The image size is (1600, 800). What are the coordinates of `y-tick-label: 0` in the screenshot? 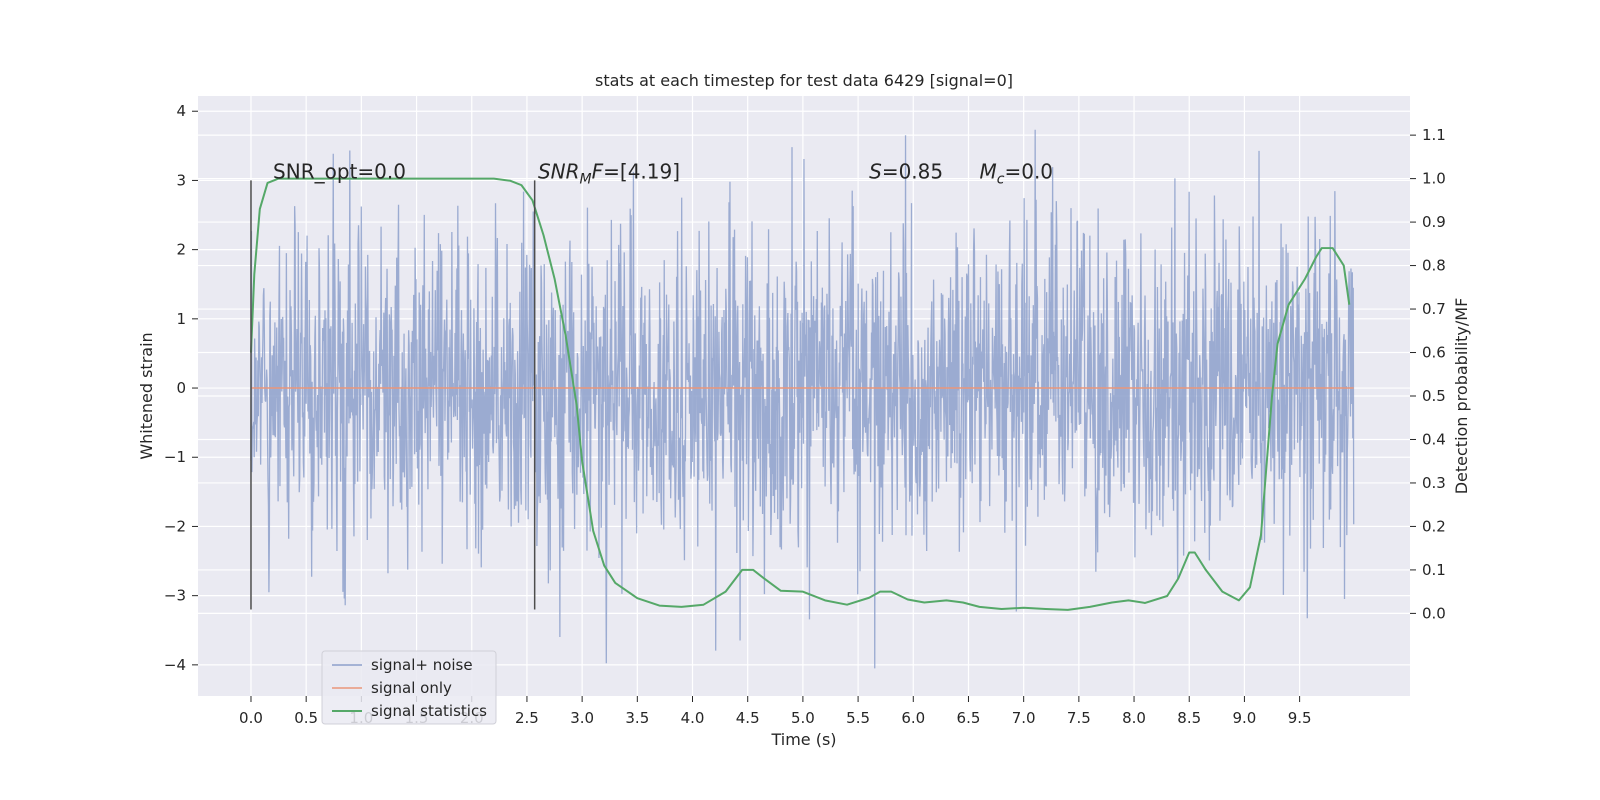 It's located at (181, 388).